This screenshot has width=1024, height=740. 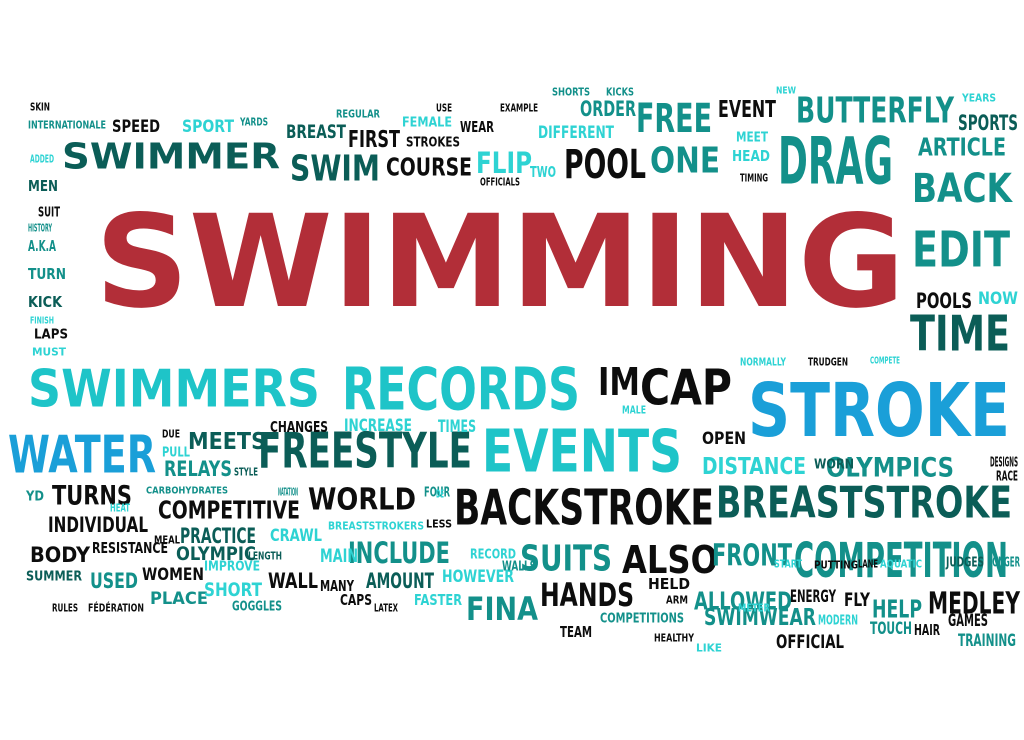 I want to click on word-held: HELD, so click(x=669, y=584).